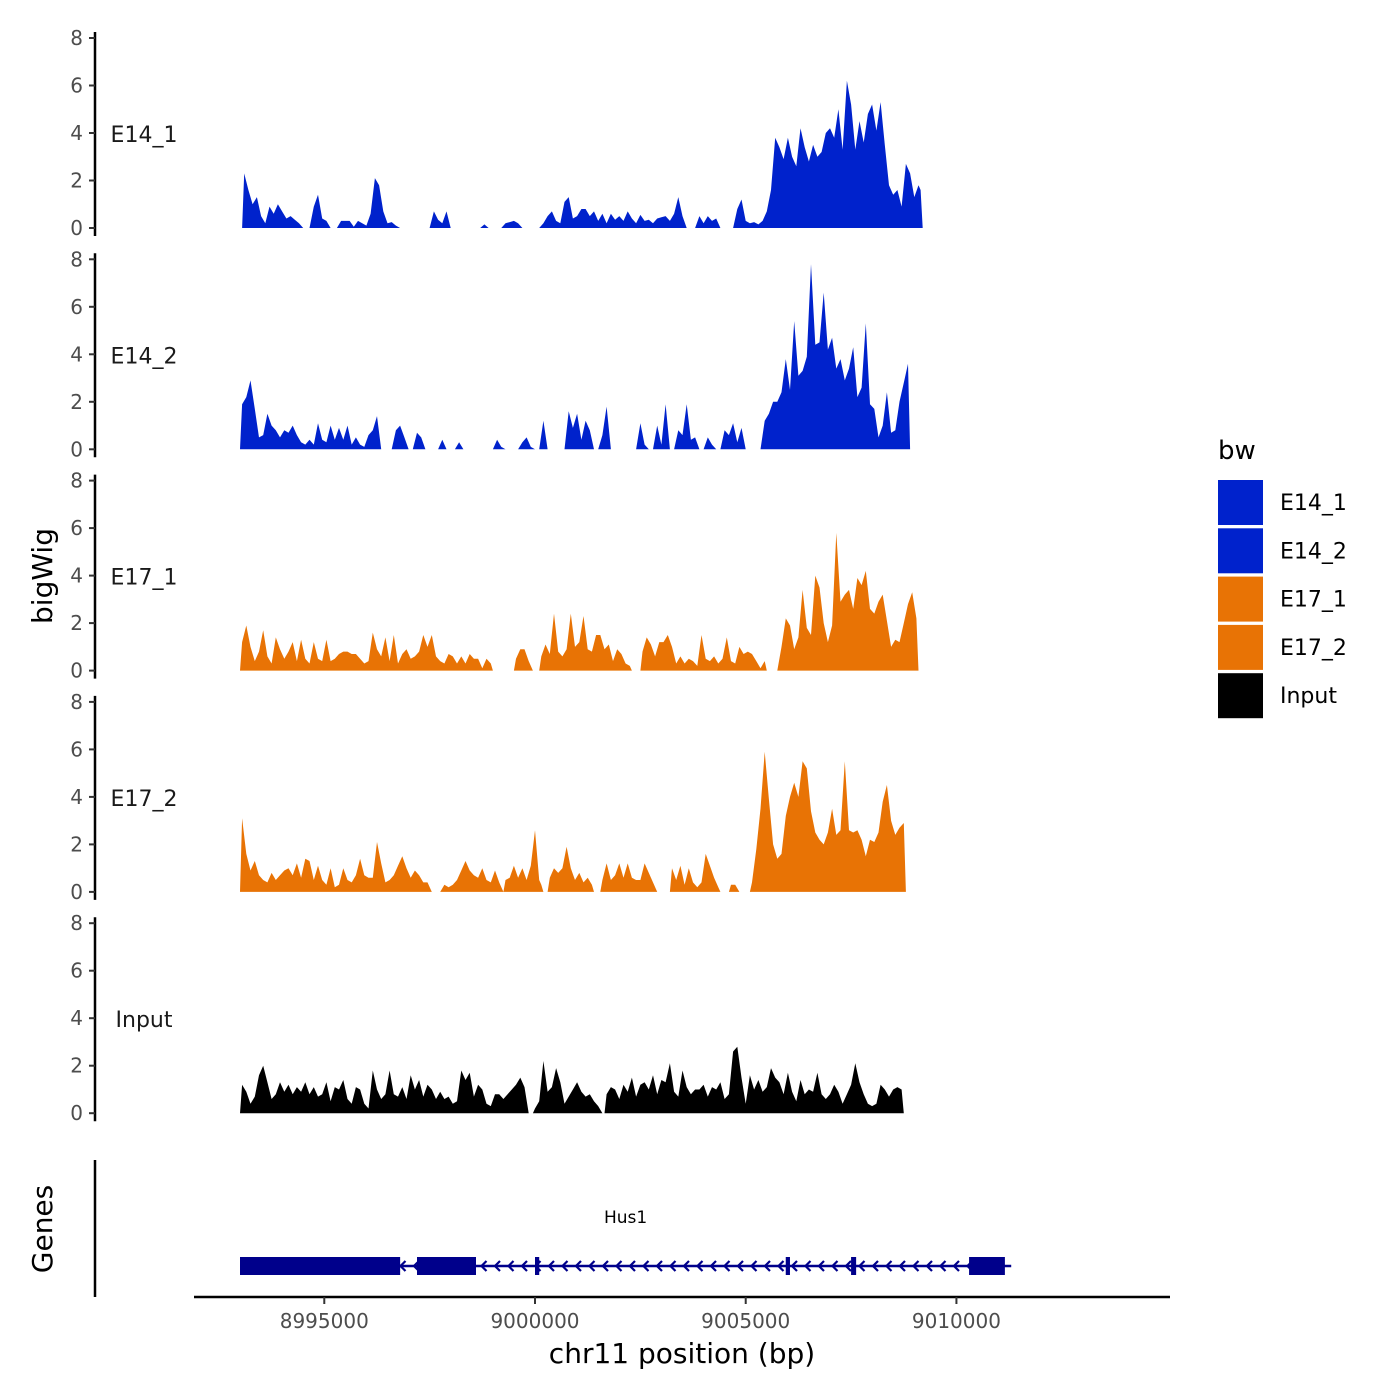 This screenshot has width=1400, height=1400. I want to click on track-label-input: Input, so click(144, 1020).